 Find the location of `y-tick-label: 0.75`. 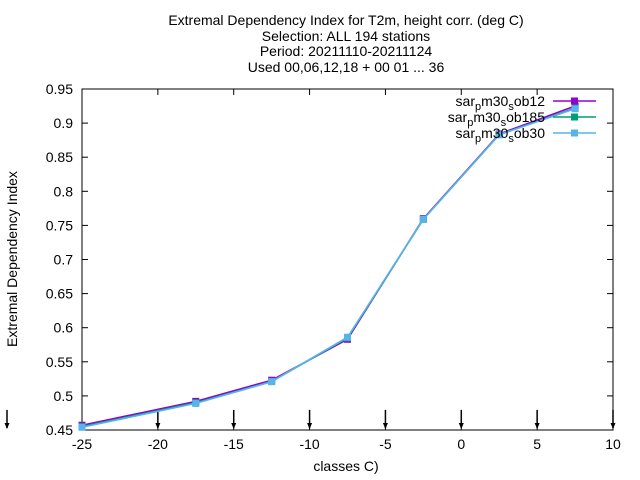

y-tick-label: 0.75 is located at coordinates (59, 225).